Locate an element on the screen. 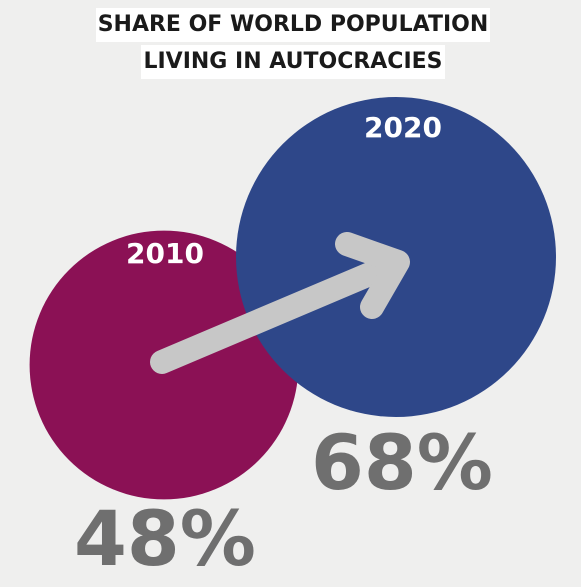  trend-arrow-head is located at coordinates (372, 275).